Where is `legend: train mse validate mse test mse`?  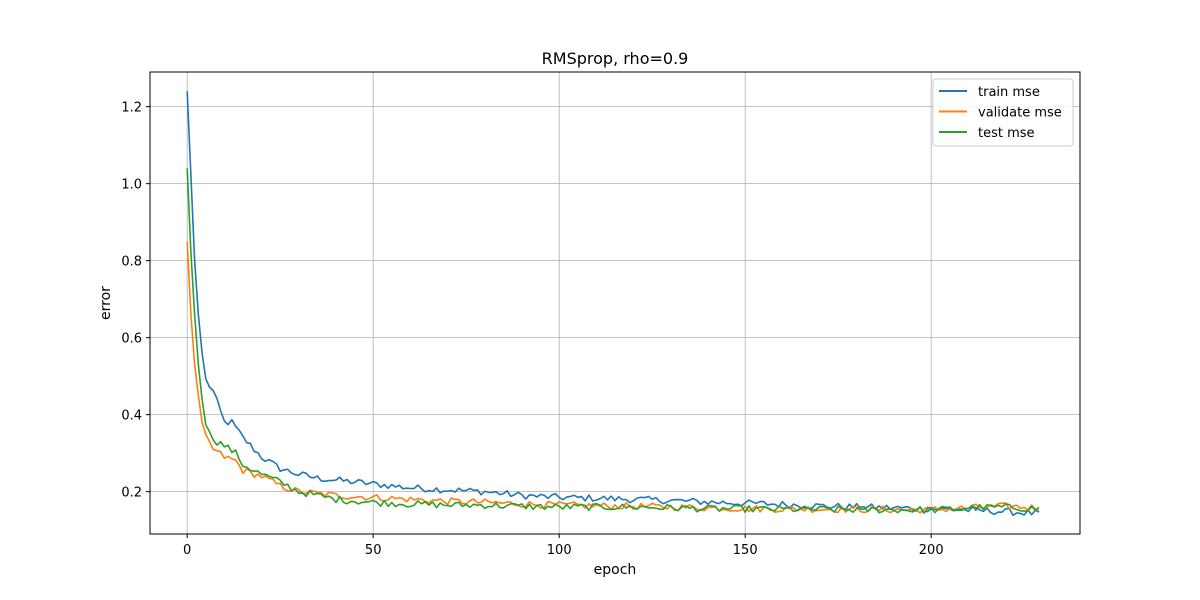 legend: train mse validate mse test mse is located at coordinates (1003, 112).